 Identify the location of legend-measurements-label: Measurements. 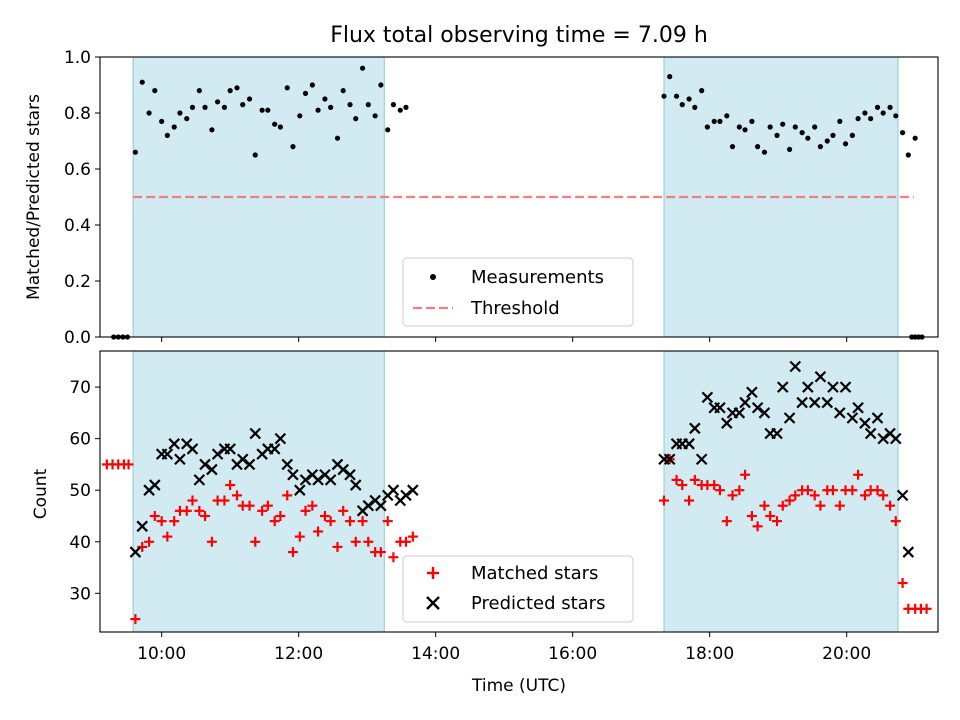
(537, 277).